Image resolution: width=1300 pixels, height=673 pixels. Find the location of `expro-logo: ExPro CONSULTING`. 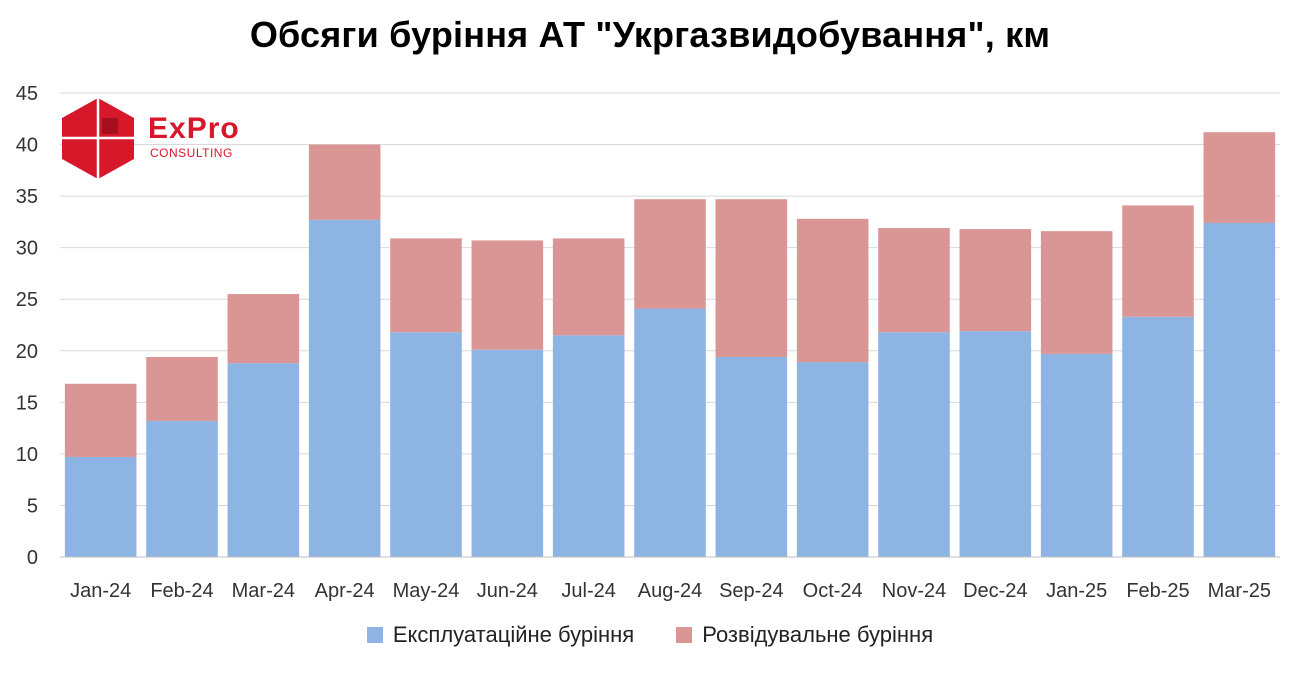

expro-logo: ExPro CONSULTING is located at coordinates (177, 139).